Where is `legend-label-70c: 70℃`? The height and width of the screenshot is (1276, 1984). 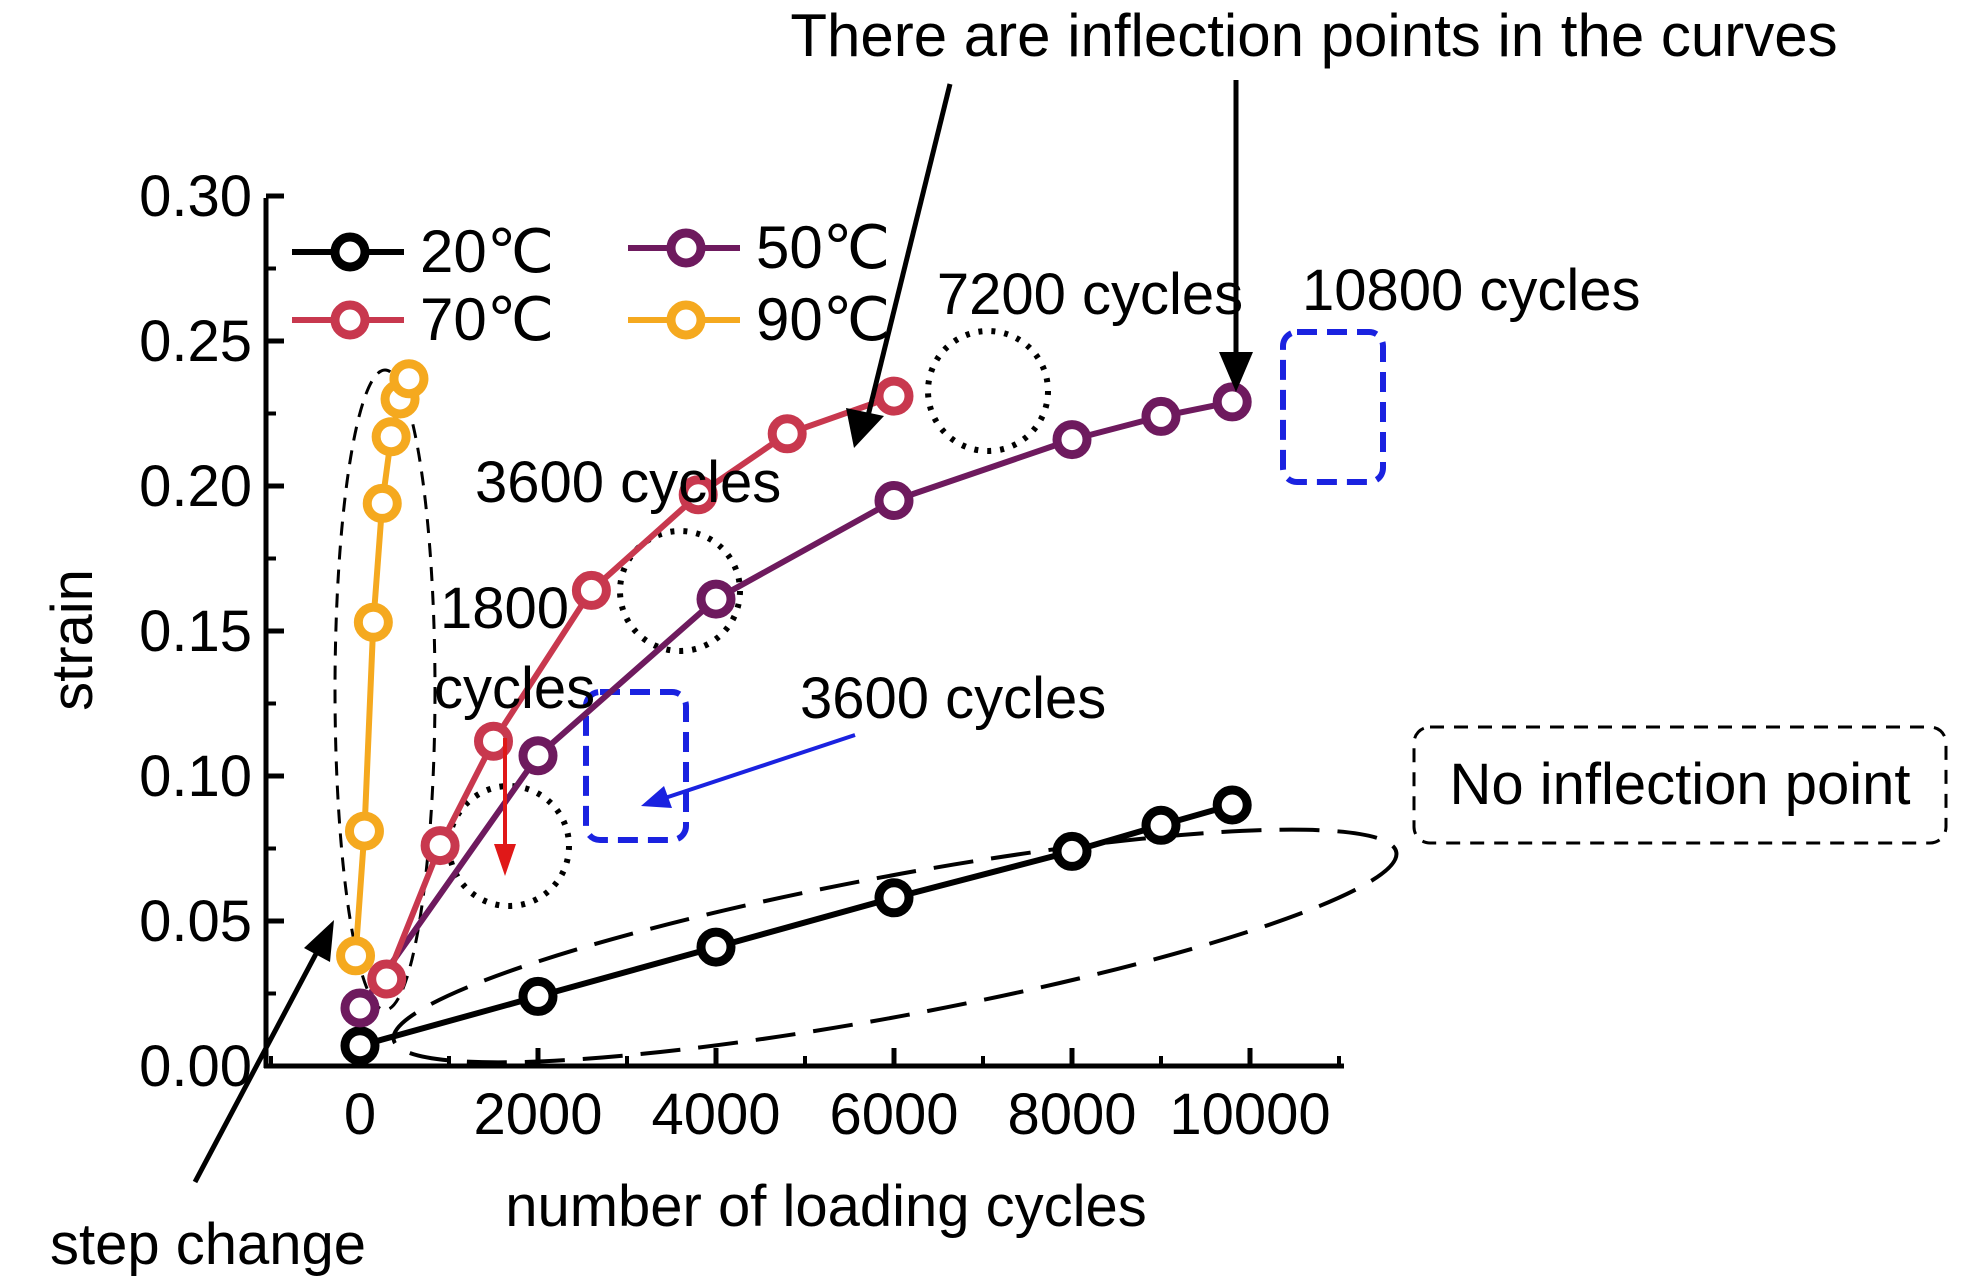
legend-label-70c: 70℃ is located at coordinates (487, 319).